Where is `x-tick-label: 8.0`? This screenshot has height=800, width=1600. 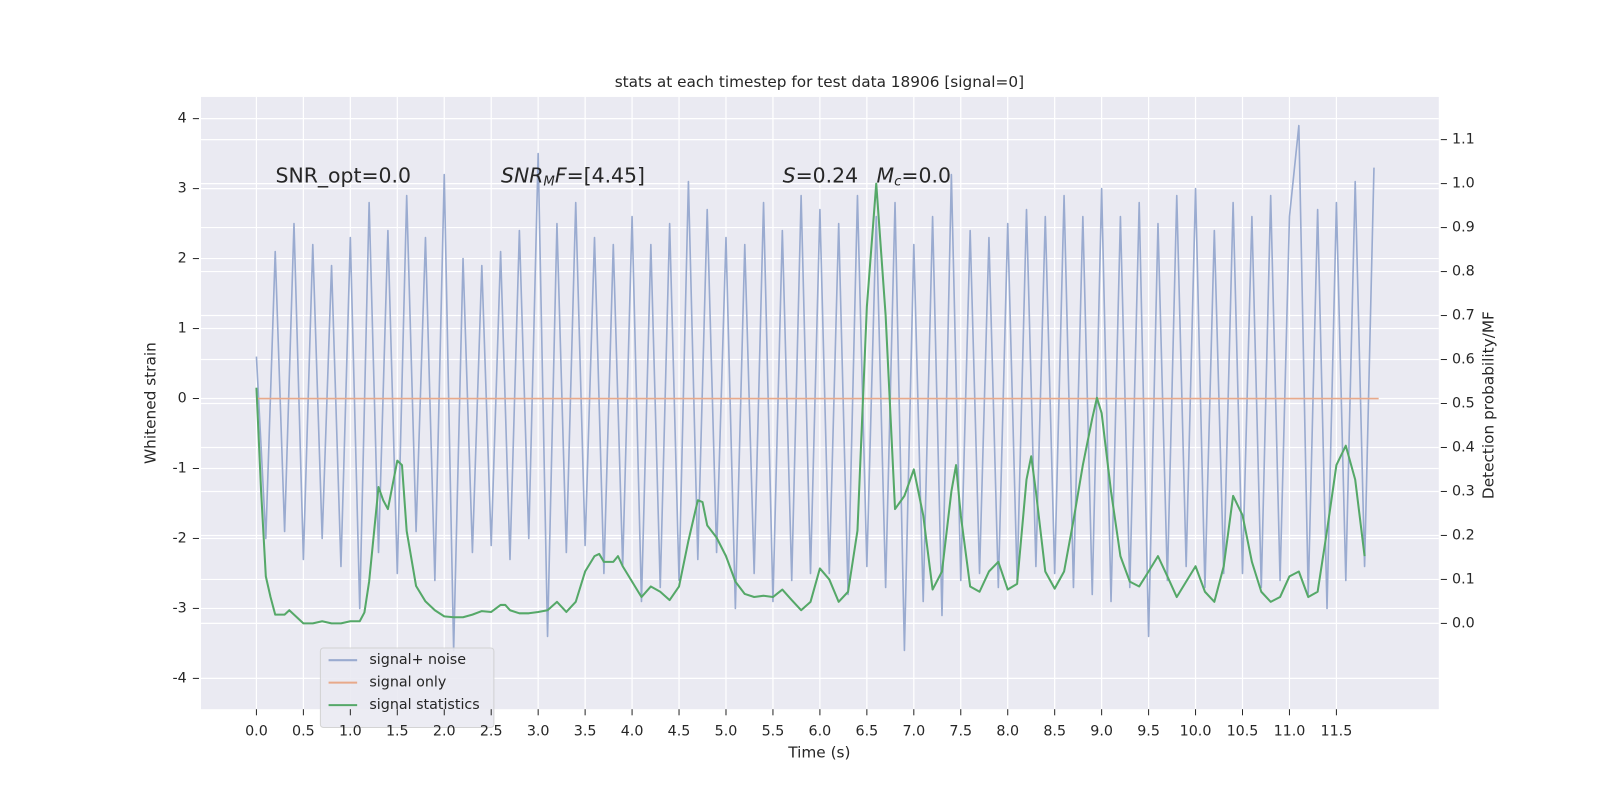 x-tick-label: 8.0 is located at coordinates (1007, 732).